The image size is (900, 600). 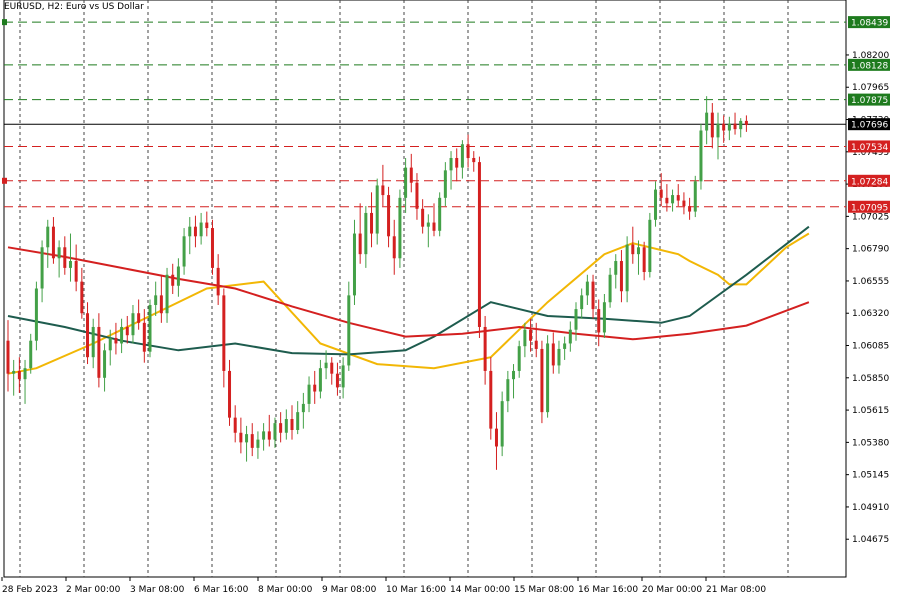 I want to click on price-tick-label: 1.05615, so click(x=870, y=411).